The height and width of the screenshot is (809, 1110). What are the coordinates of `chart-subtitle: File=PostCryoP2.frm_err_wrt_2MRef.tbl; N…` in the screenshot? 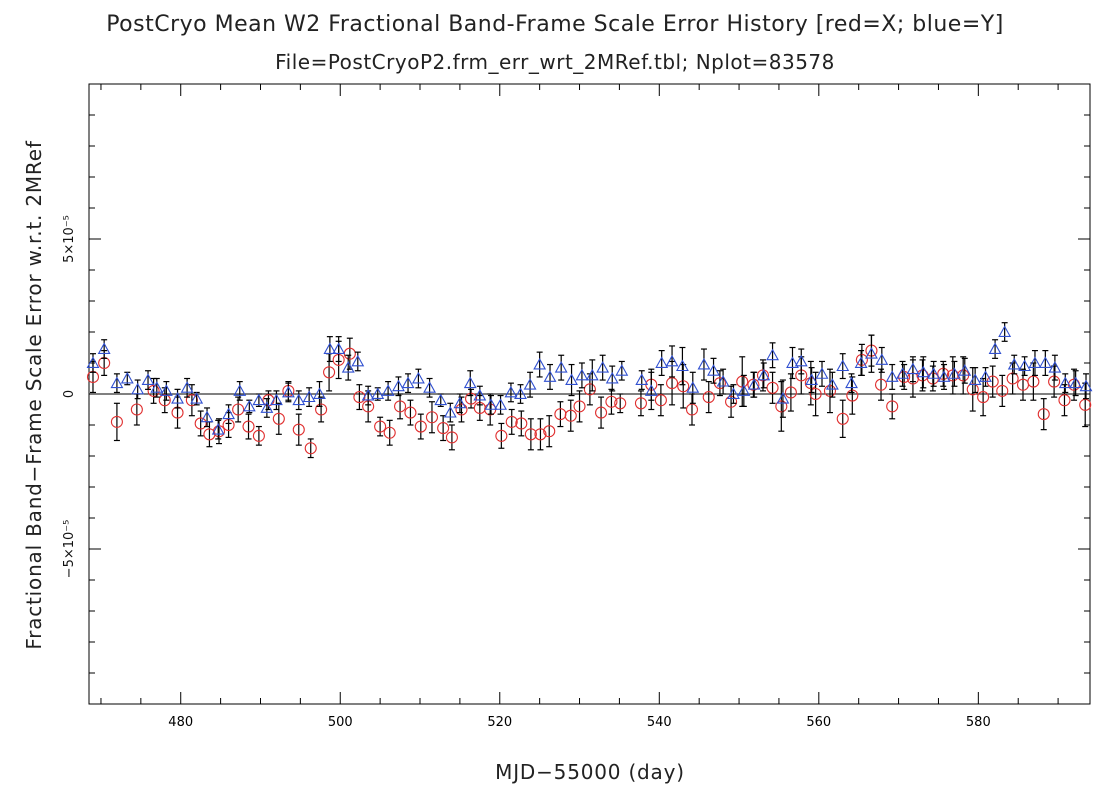 It's located at (555, 62).